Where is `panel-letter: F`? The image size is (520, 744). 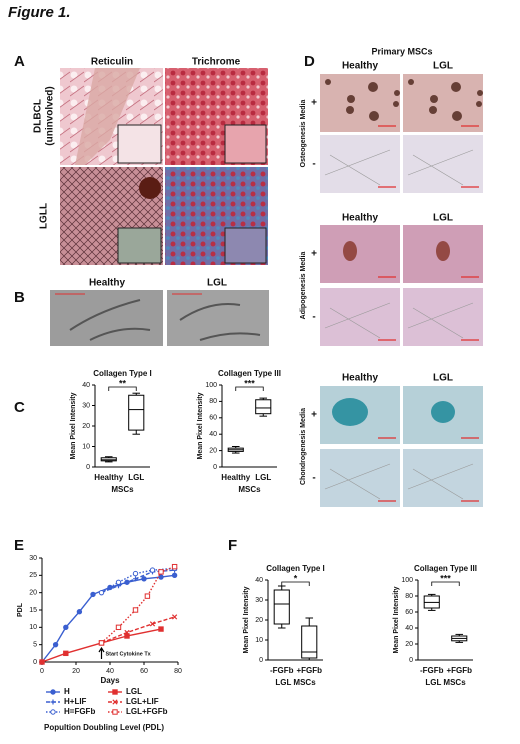
panel-letter: F is located at coordinates (232, 545).